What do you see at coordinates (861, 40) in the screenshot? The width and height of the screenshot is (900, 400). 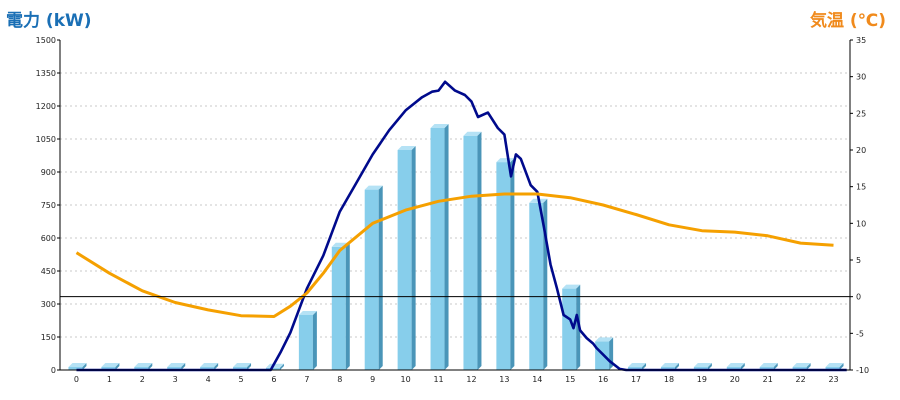 I see `right-tick-label: 35` at bounding box center [861, 40].